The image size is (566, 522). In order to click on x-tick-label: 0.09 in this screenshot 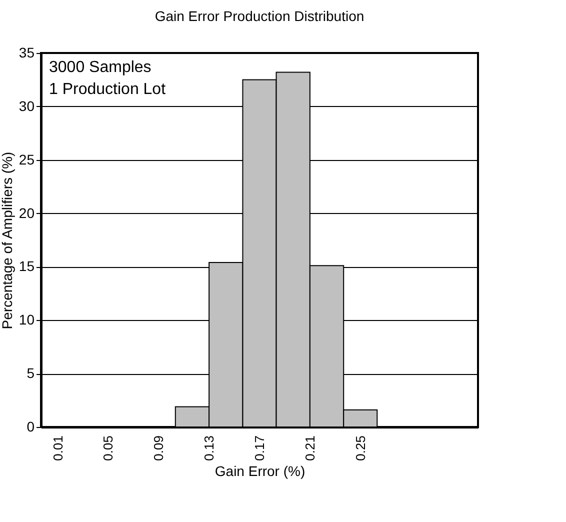, I will do `click(158, 448)`.